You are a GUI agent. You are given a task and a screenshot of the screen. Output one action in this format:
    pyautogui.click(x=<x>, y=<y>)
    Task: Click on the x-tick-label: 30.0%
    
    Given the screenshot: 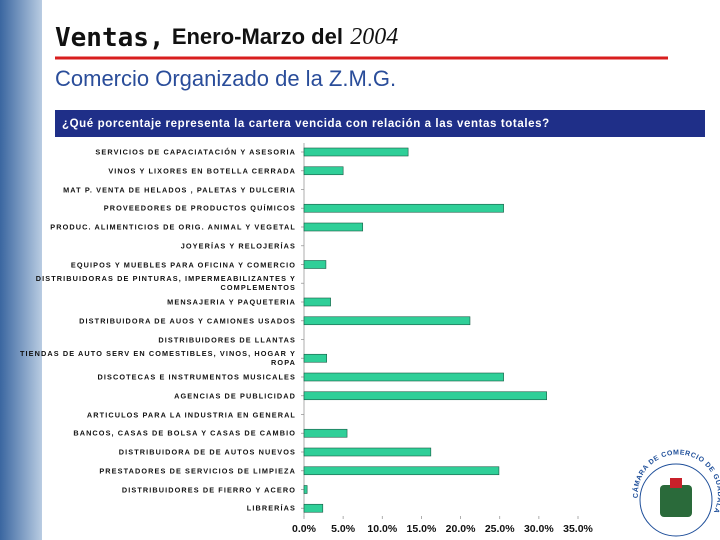 What is the action you would take?
    pyautogui.click(x=539, y=529)
    